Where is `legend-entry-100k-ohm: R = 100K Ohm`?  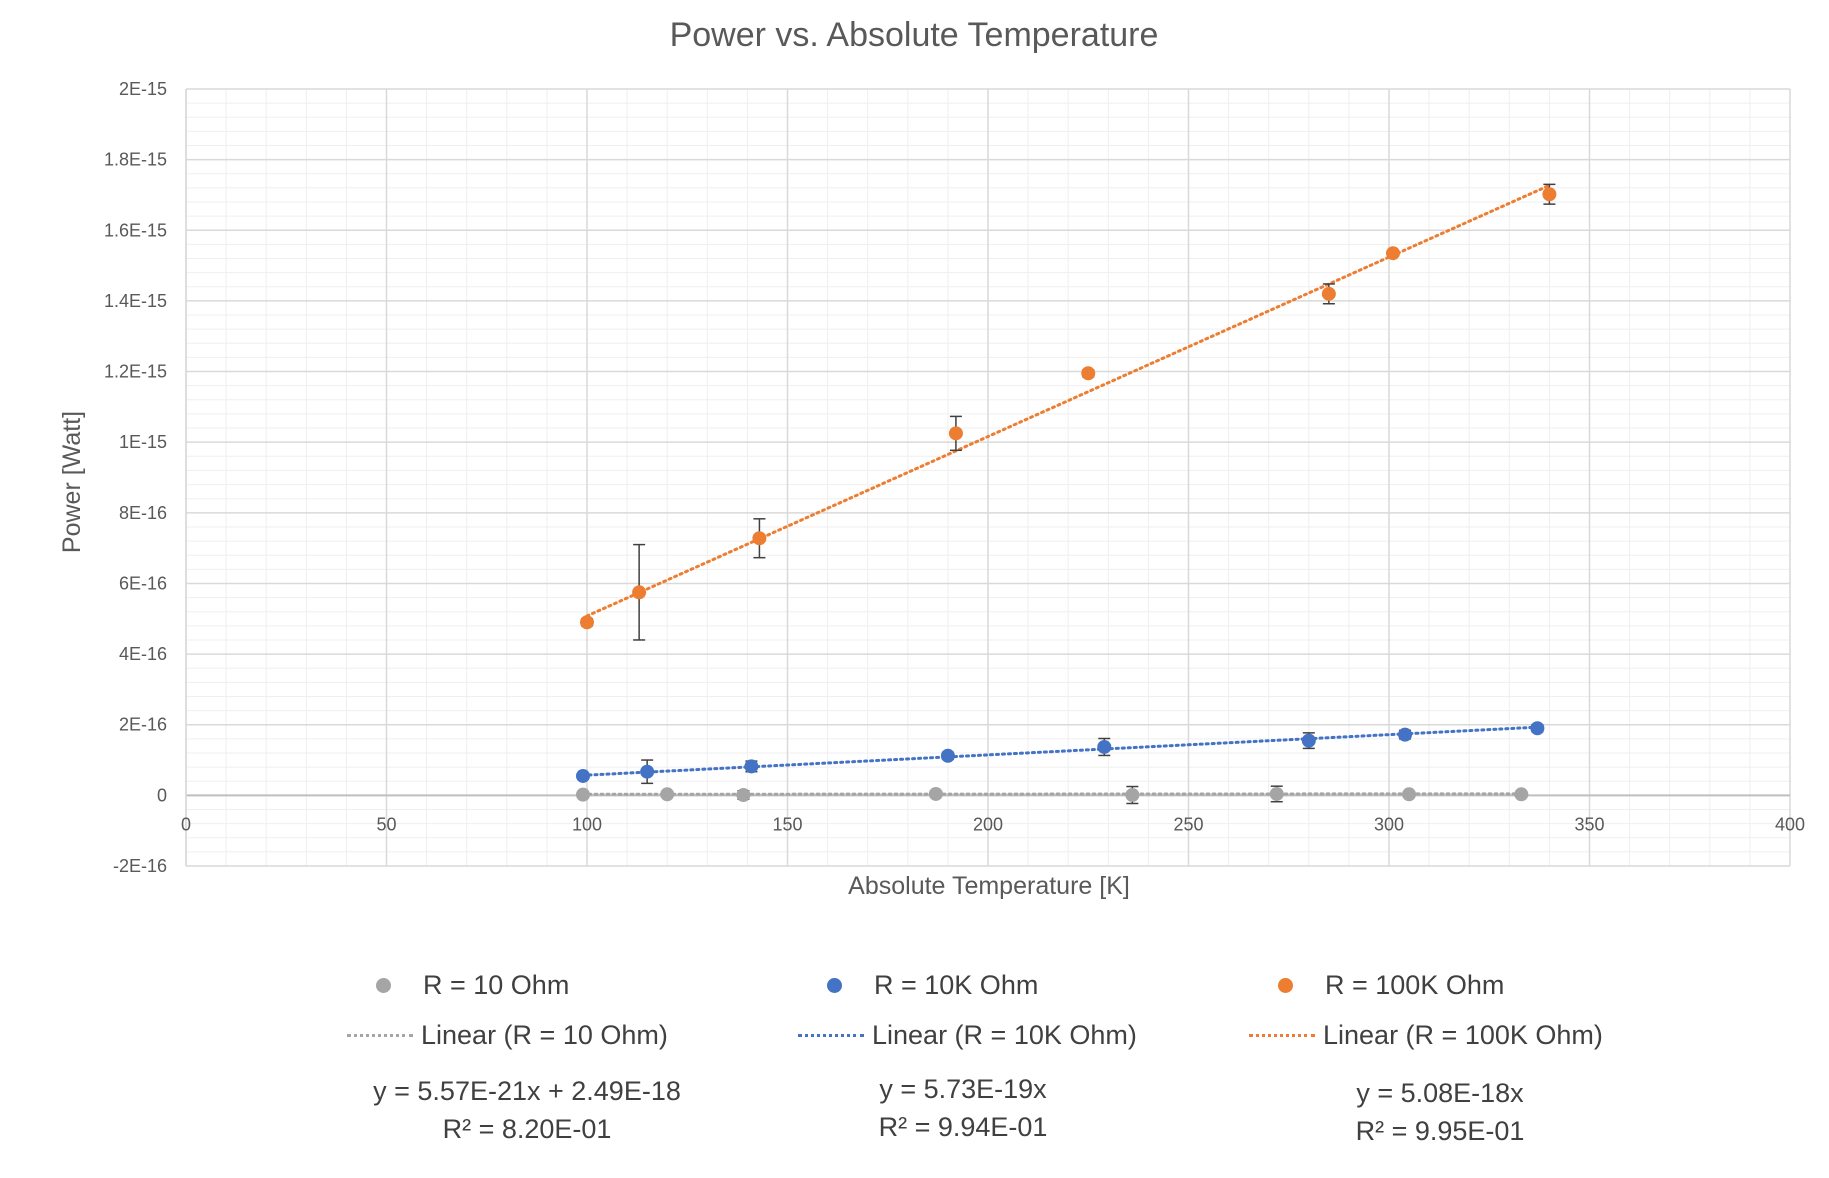
legend-entry-100k-ohm: R = 100K Ohm is located at coordinates (1509, 985).